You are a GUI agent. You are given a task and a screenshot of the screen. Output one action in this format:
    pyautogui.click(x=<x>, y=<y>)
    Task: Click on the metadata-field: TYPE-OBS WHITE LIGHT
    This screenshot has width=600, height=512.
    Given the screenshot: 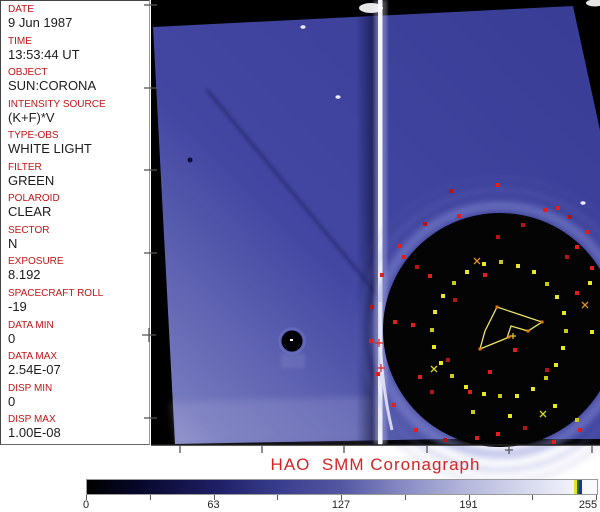 What is the action you would take?
    pyautogui.click(x=50, y=143)
    